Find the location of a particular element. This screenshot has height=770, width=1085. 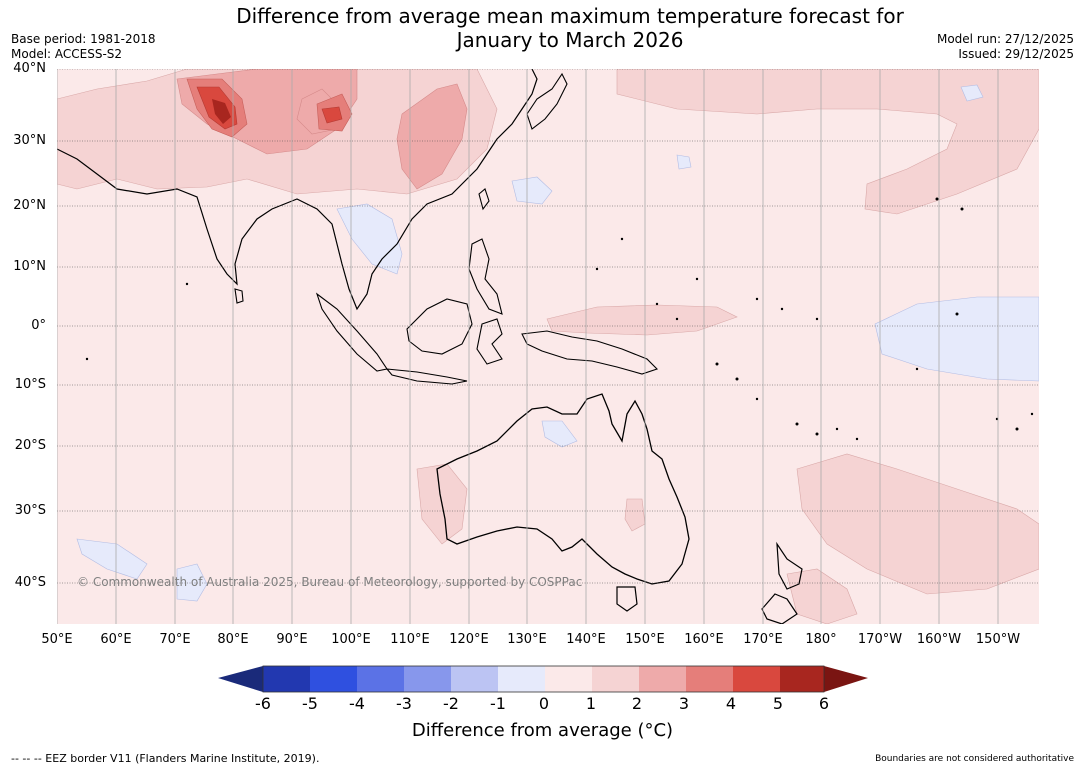

new-guinea-coastline is located at coordinates (590, 352).